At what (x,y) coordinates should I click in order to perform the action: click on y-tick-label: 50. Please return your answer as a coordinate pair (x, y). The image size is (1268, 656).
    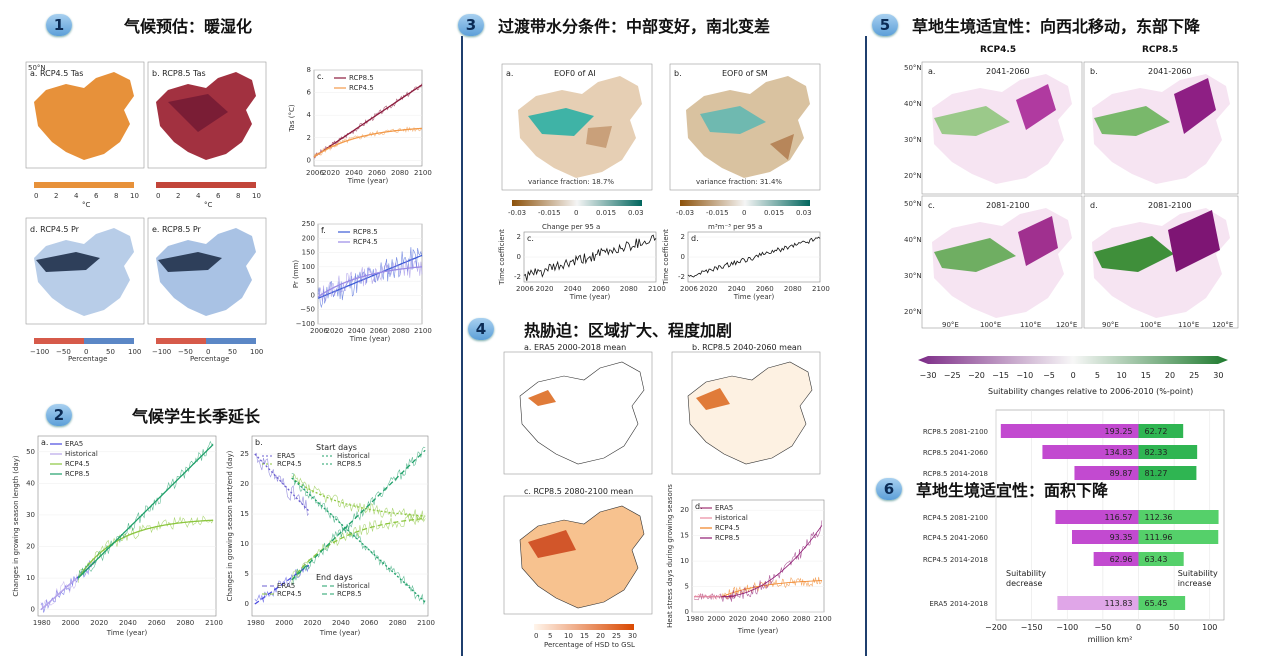
    Looking at the image, I should click on (310, 281).